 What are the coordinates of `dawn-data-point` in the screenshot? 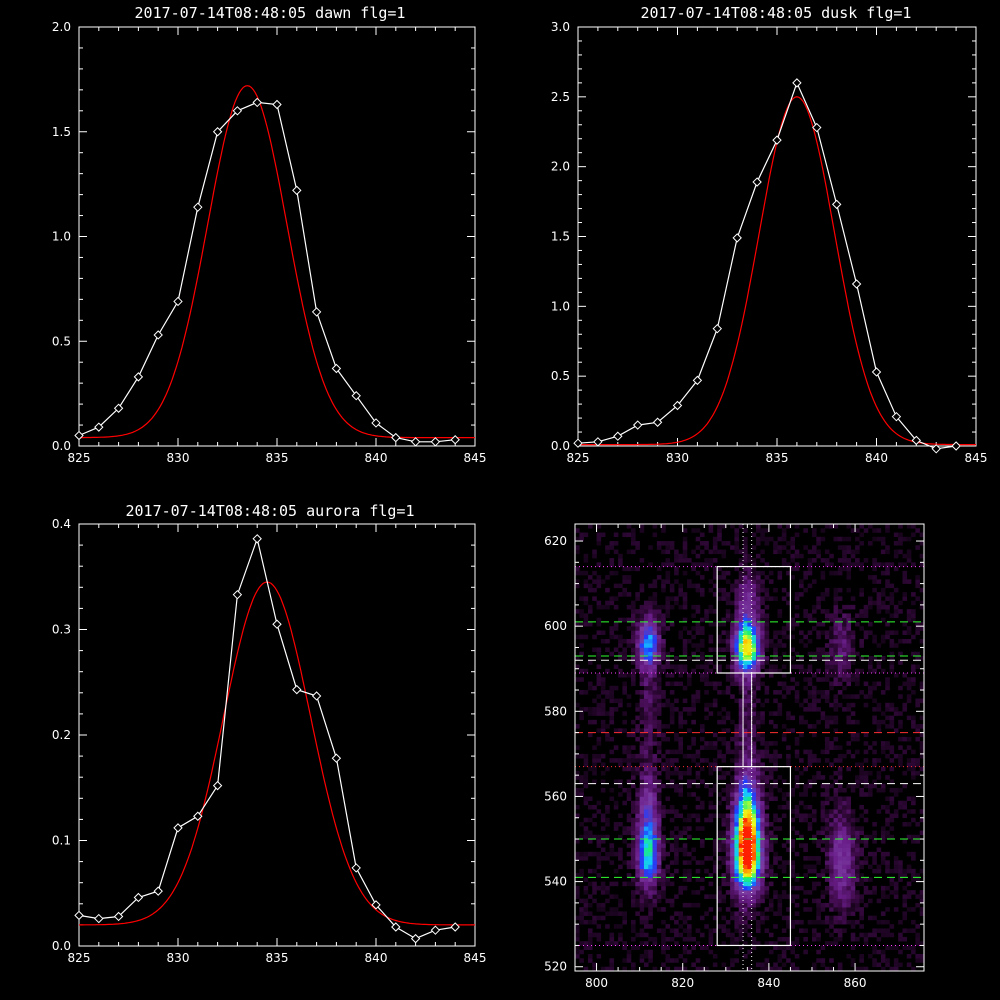 It's located at (198, 207).